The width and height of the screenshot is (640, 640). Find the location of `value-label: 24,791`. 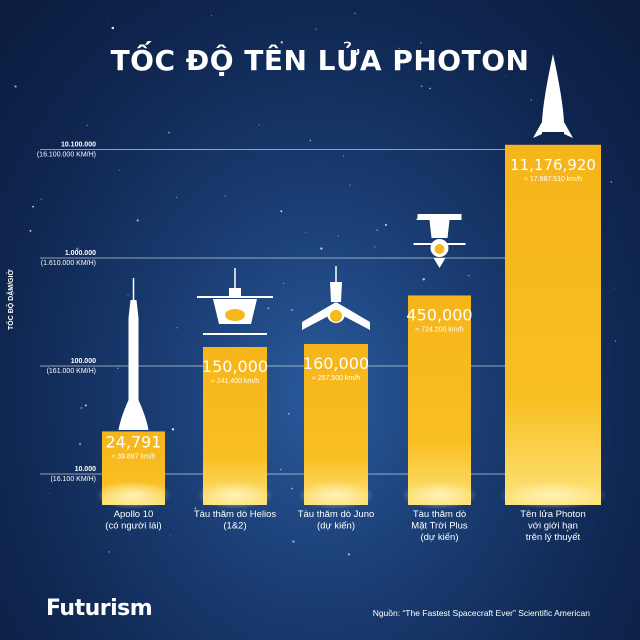

value-label: 24,791 is located at coordinates (134, 441).